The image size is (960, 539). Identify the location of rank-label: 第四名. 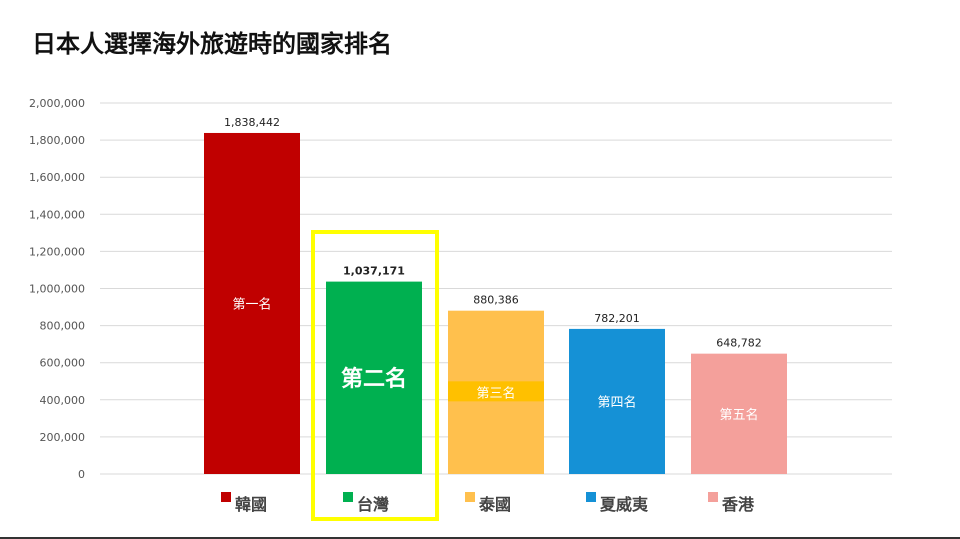
(616, 402).